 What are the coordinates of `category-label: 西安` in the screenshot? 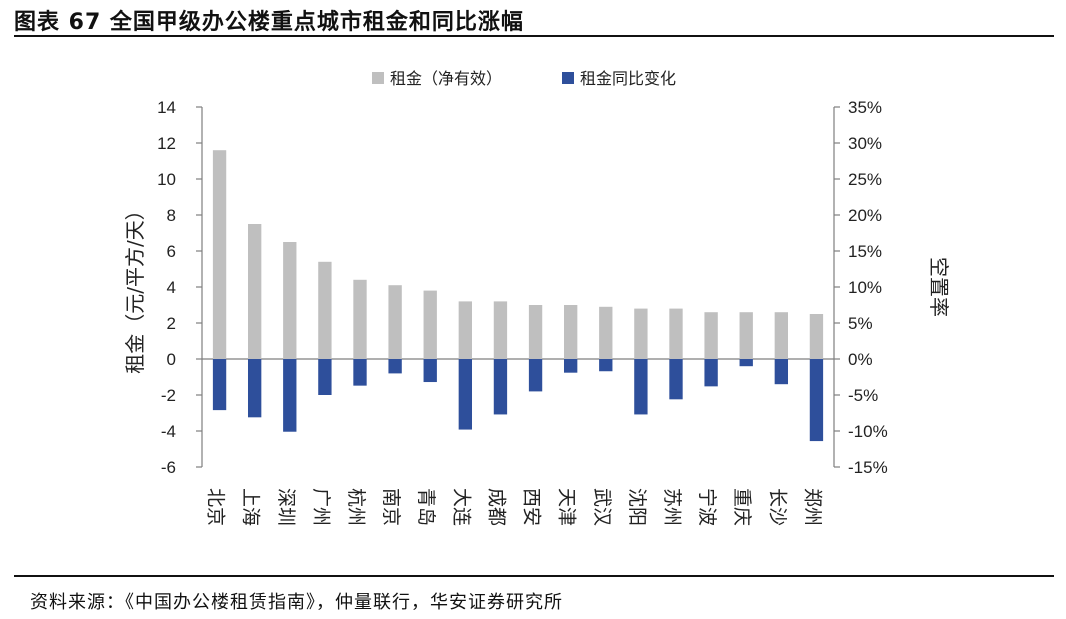 It's located at (532, 507).